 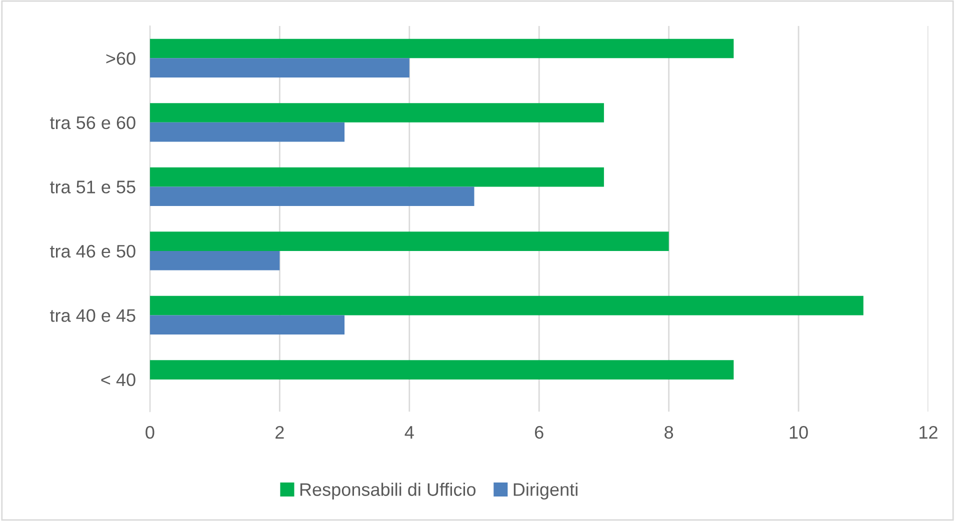 I want to click on x-tick-label: 10, so click(x=799, y=432).